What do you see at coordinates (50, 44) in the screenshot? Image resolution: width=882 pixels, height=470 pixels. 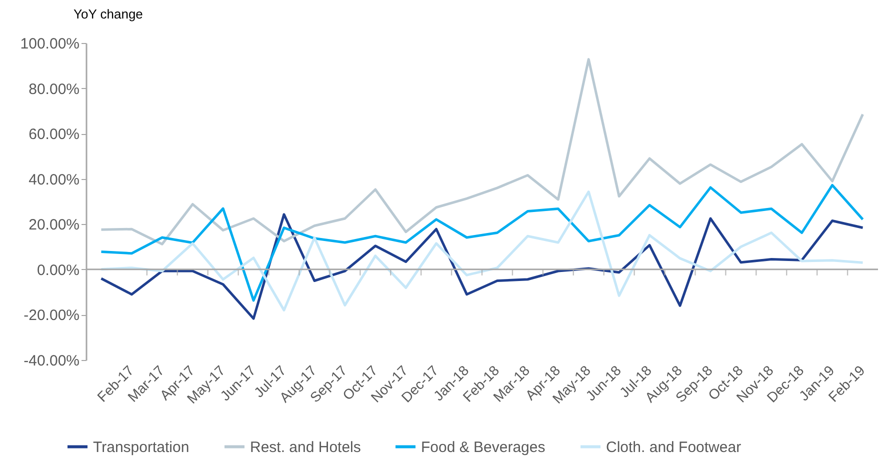 I see `y-tick-label: 100.00%` at bounding box center [50, 44].